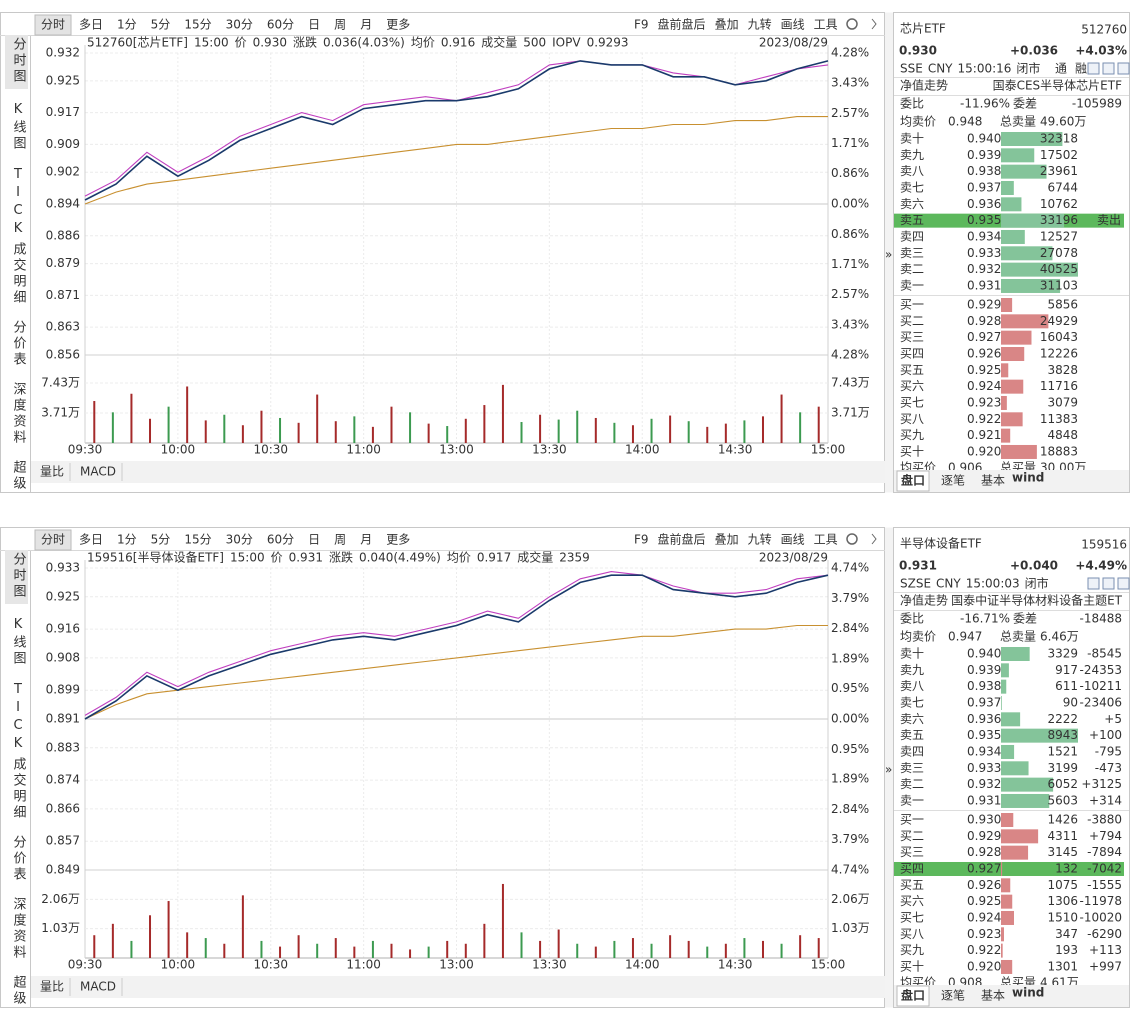 Image resolution: width=1138 pixels, height=1021 pixels. What do you see at coordinates (984, 402) in the screenshot?
I see `level-price: 0.923` at bounding box center [984, 402].